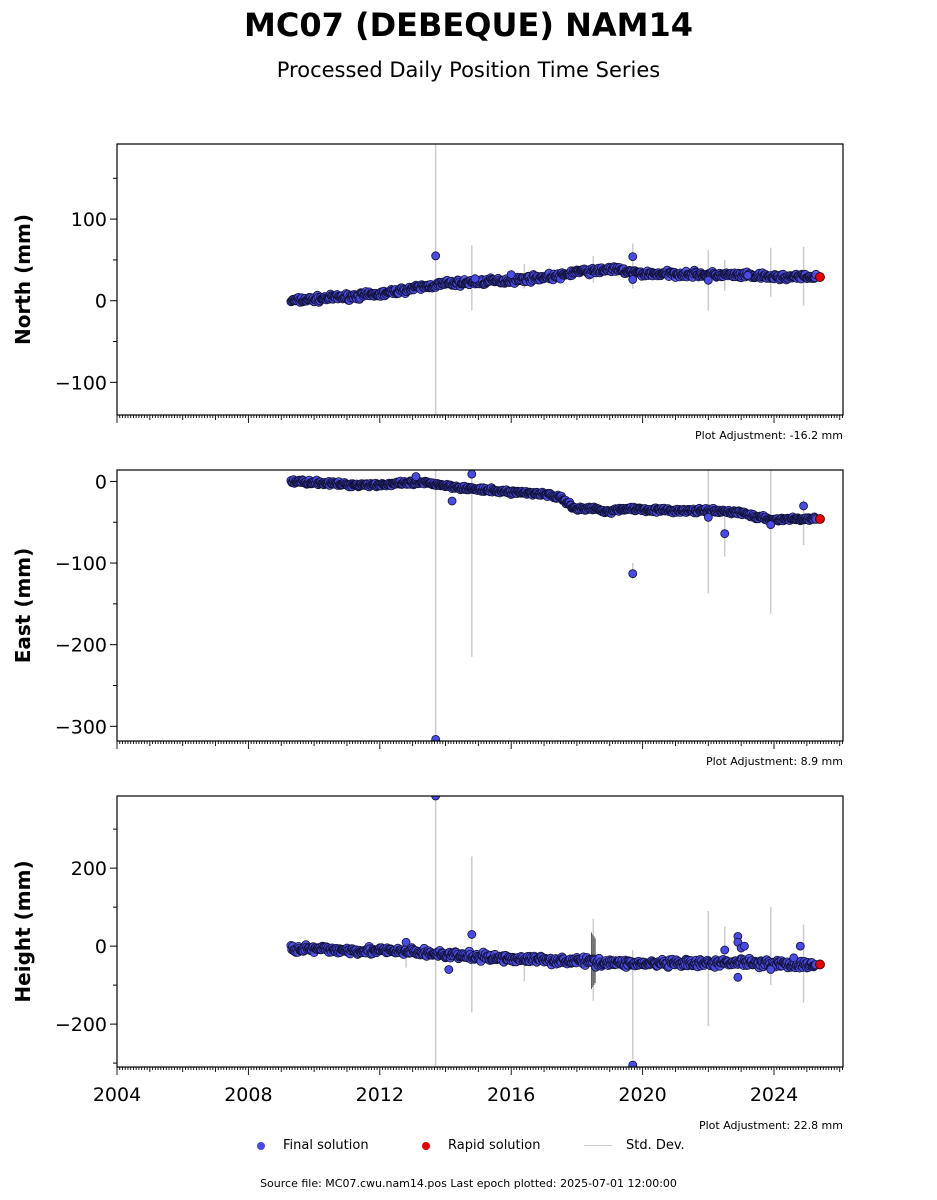 The height and width of the screenshot is (1200, 937). What do you see at coordinates (261, 1145) in the screenshot?
I see `final-marker-icon` at bounding box center [261, 1145].